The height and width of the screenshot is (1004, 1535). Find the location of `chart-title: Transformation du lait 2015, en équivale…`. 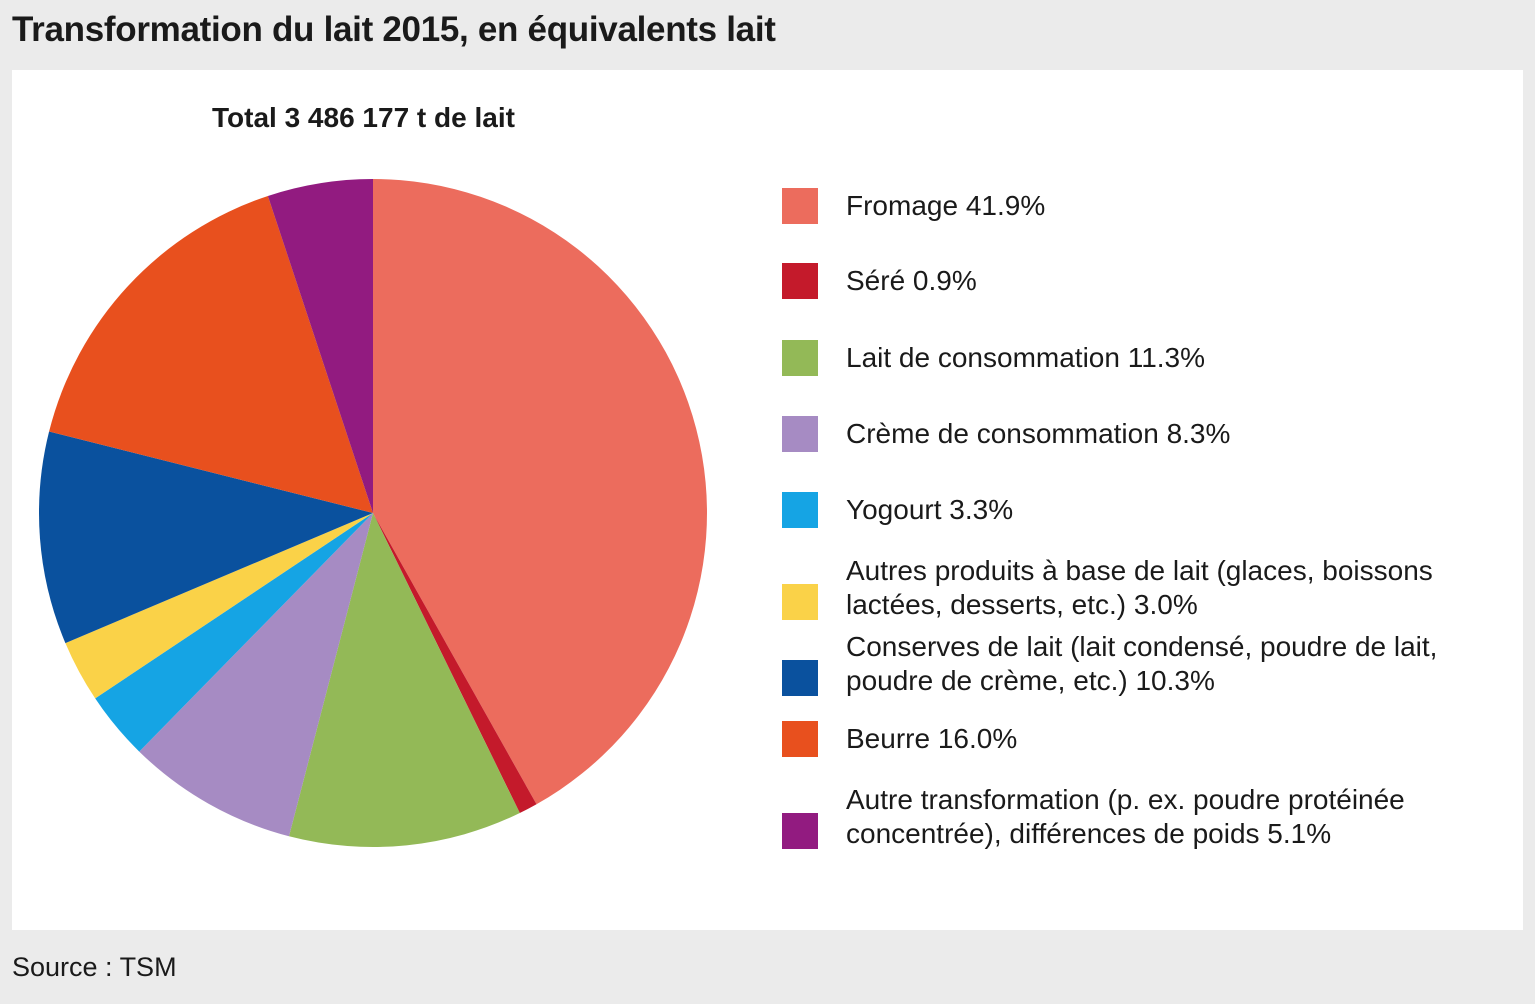

chart-title: Transformation du lait 2015, en équivale… is located at coordinates (394, 29).